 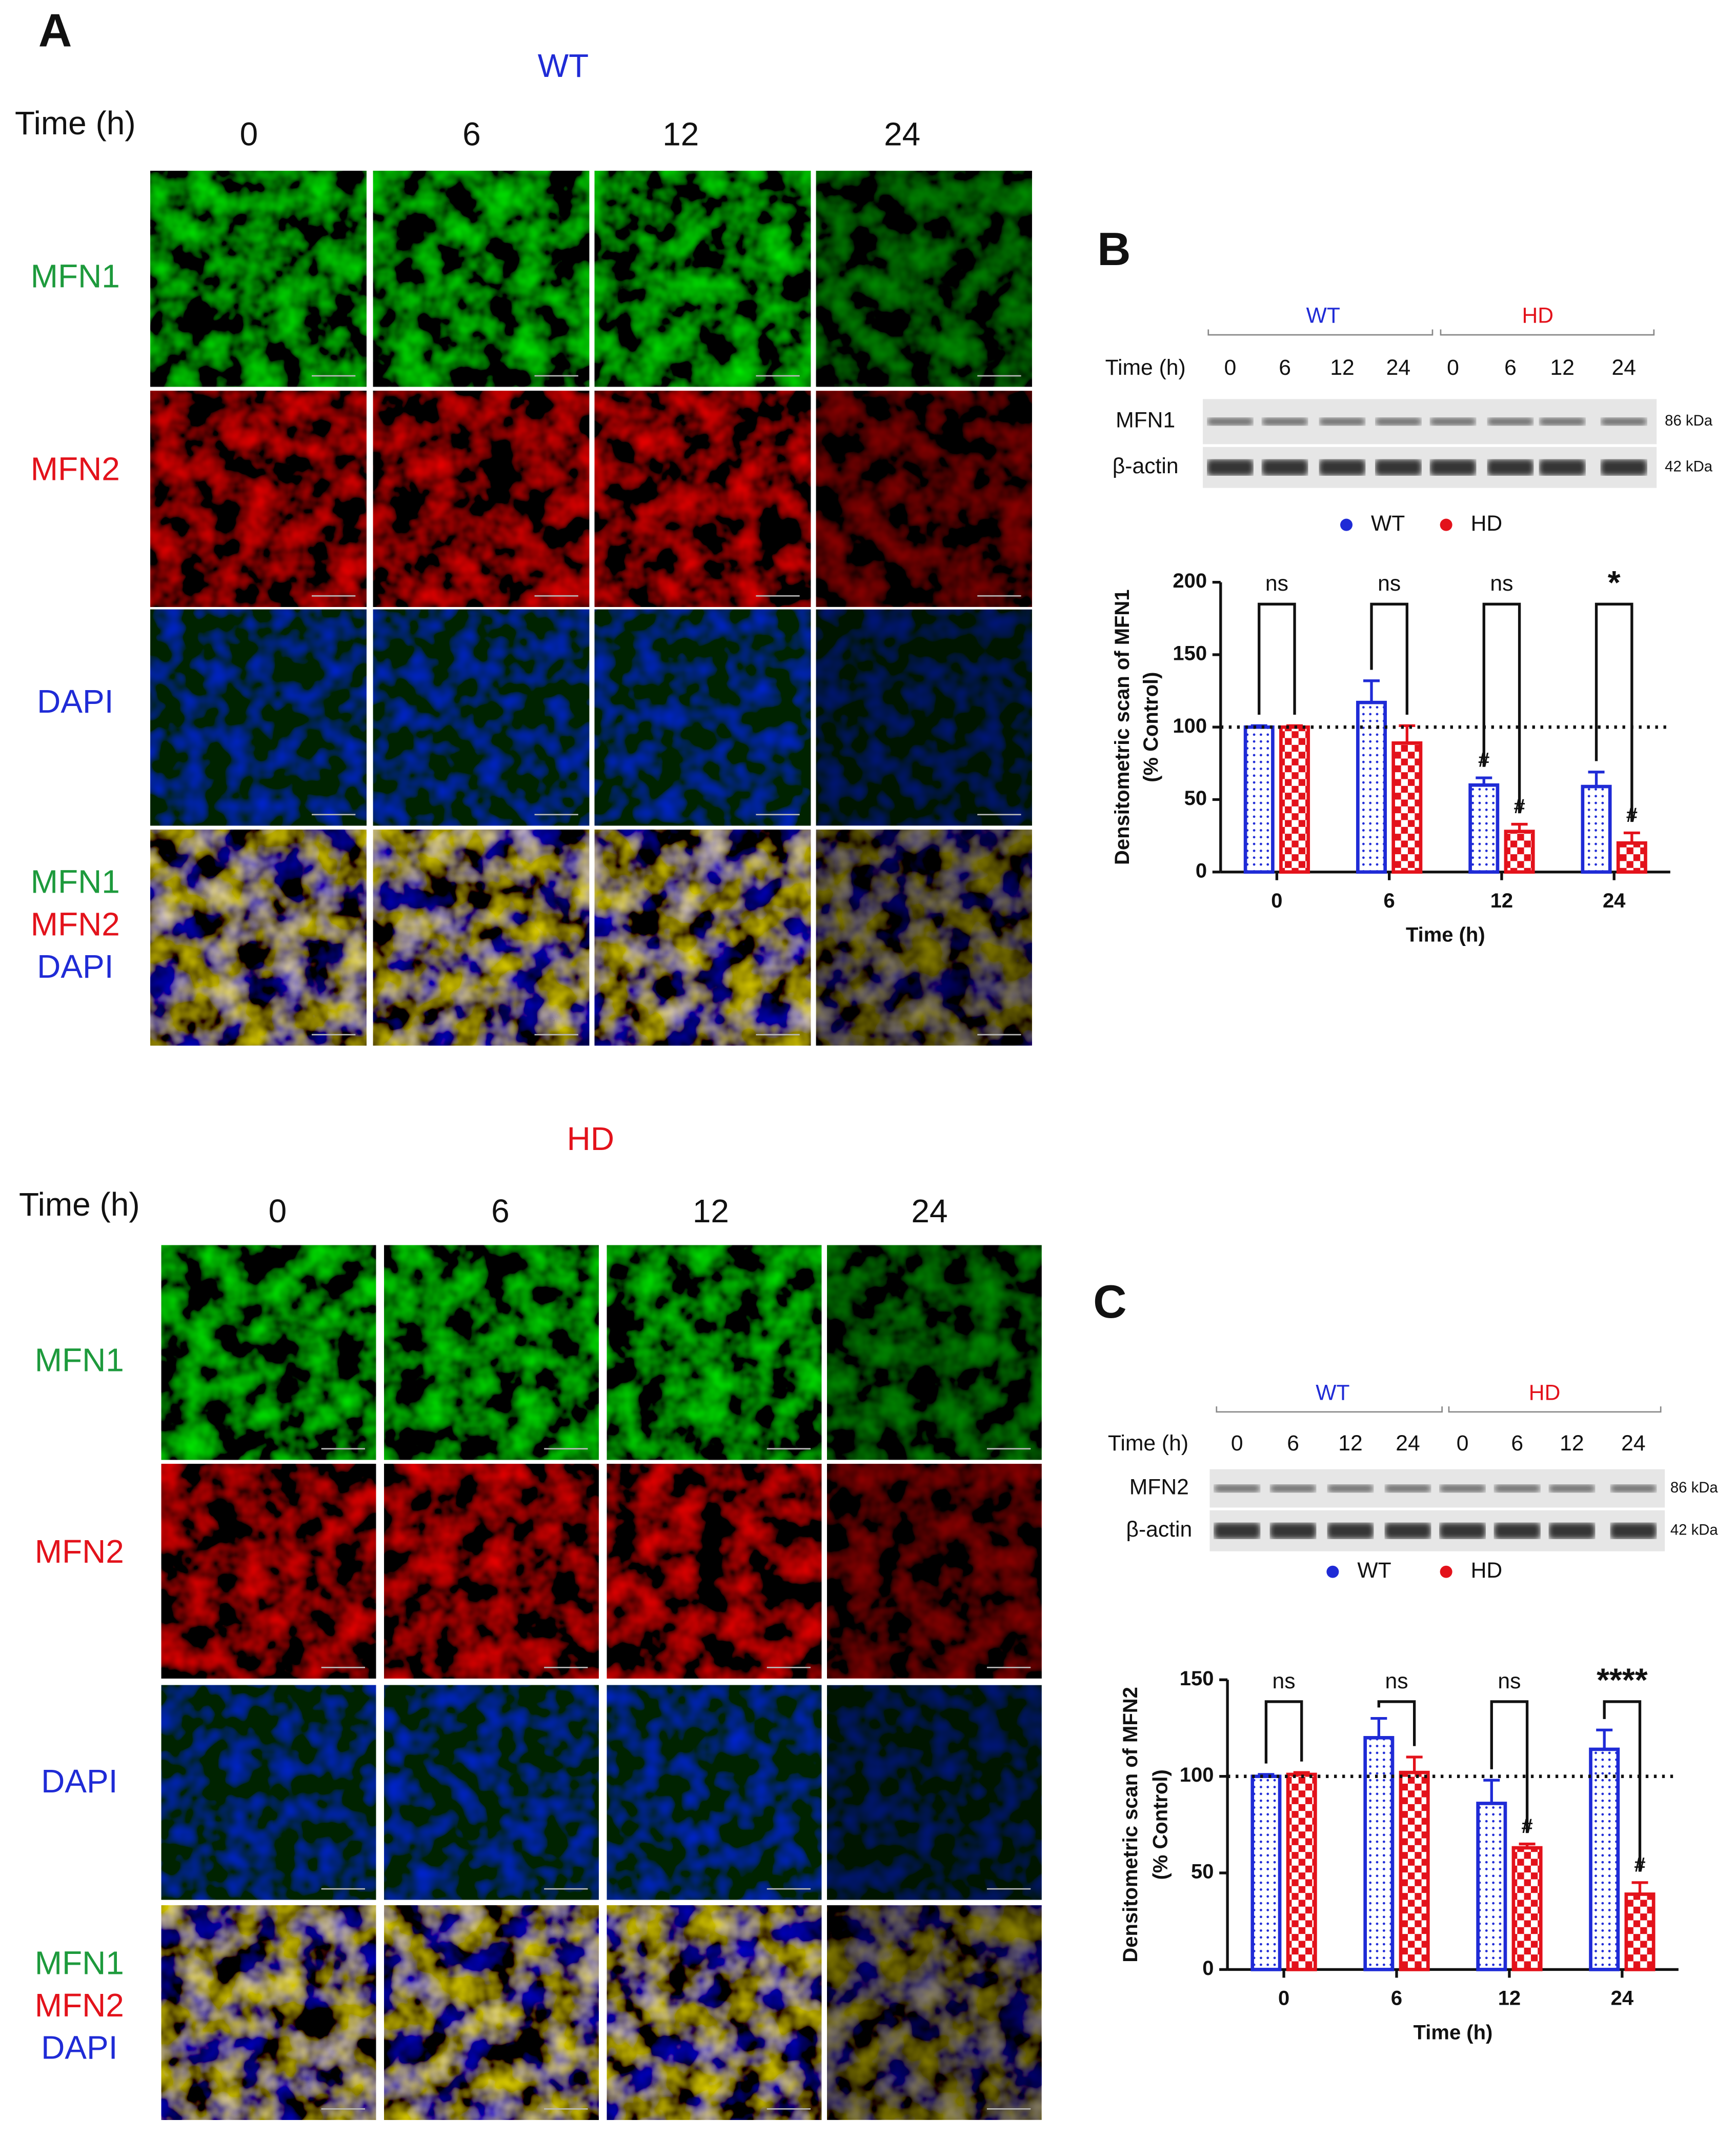 I want to click on legend-label: WT, so click(x=1388, y=523).